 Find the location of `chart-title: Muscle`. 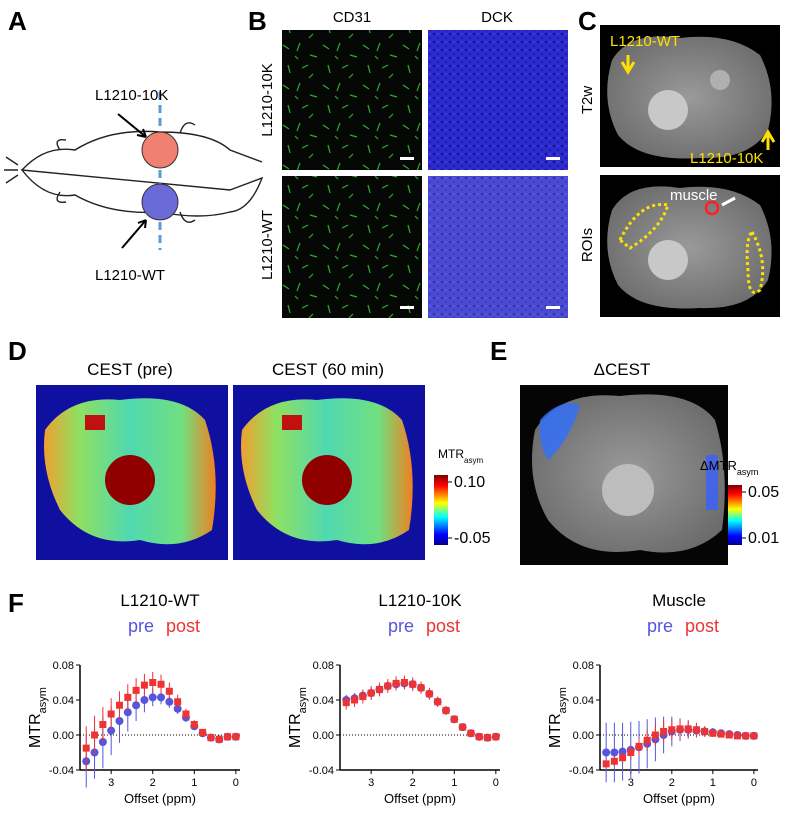

chart-title: Muscle is located at coordinates (679, 600).